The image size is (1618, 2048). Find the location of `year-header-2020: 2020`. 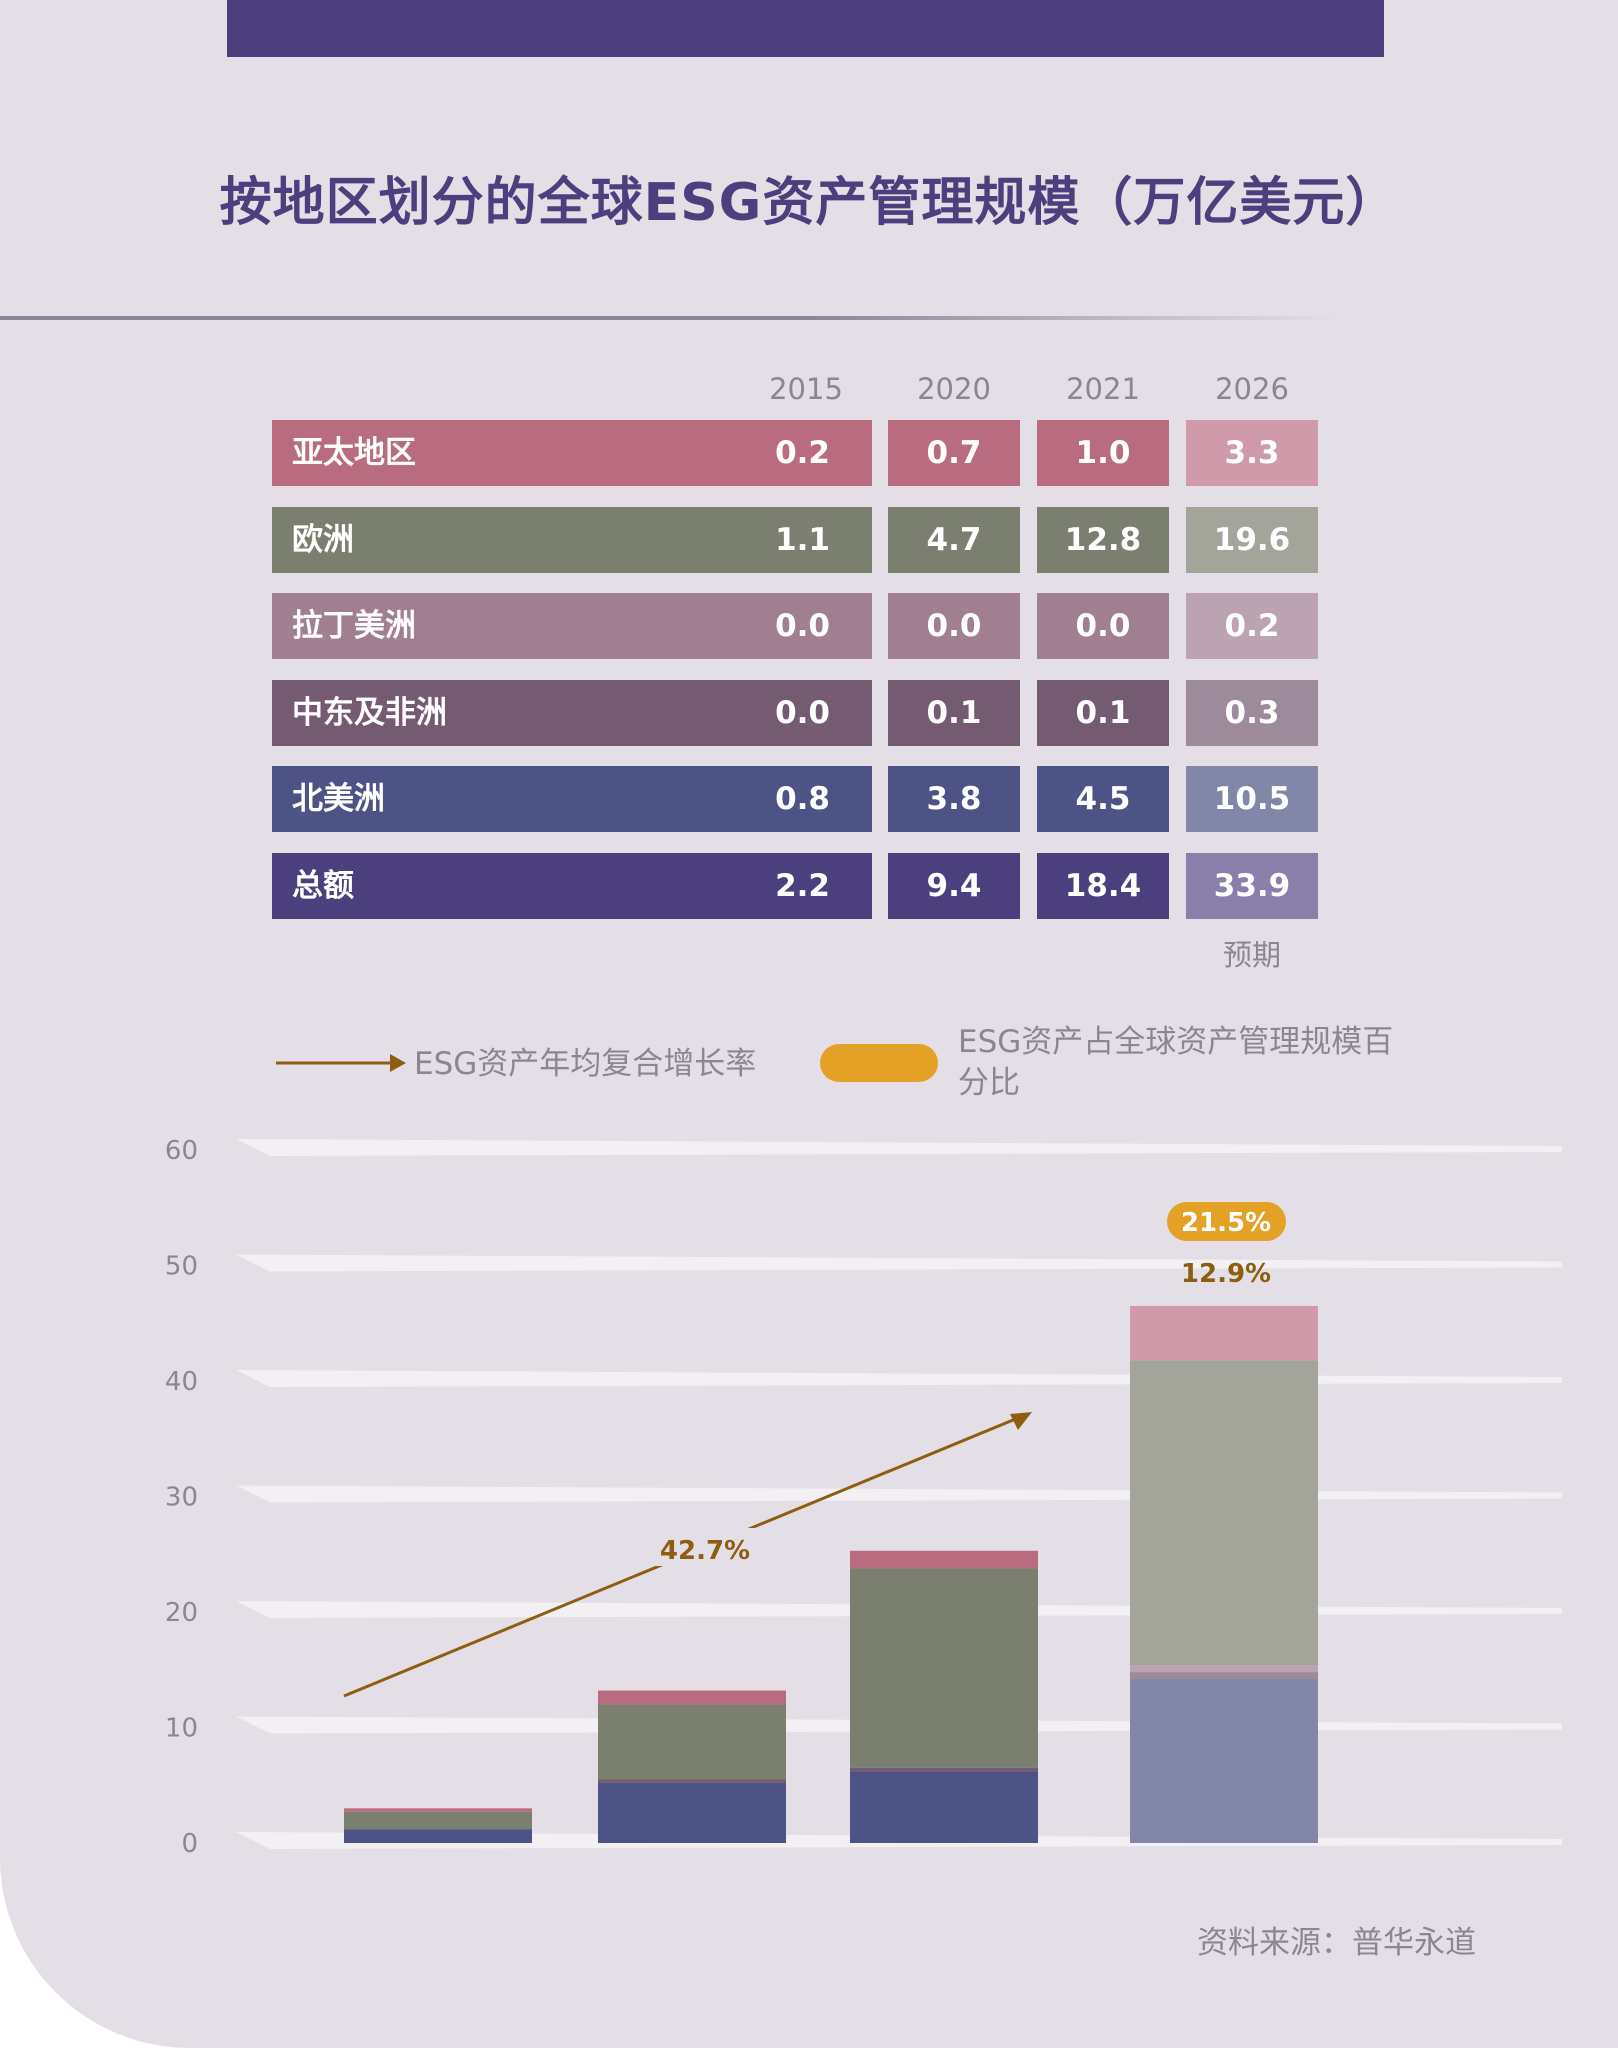

year-header-2020: 2020 is located at coordinates (954, 389).